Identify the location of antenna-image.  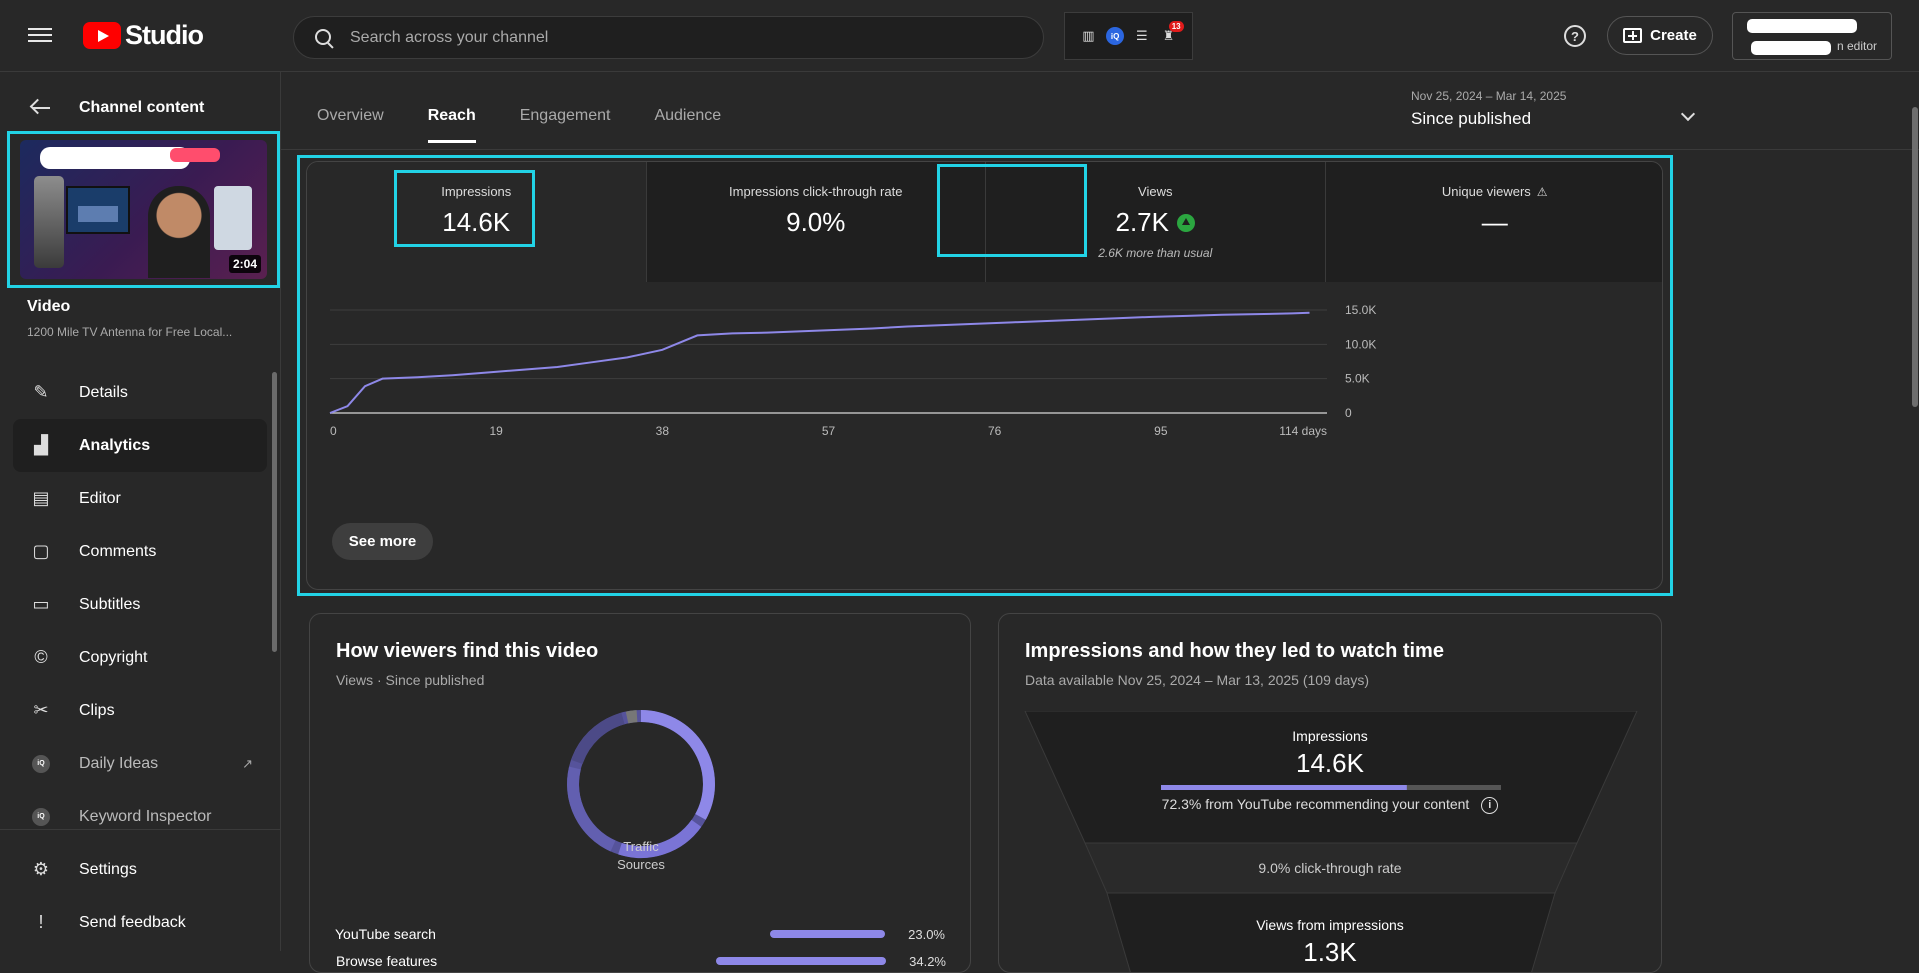
(49, 222).